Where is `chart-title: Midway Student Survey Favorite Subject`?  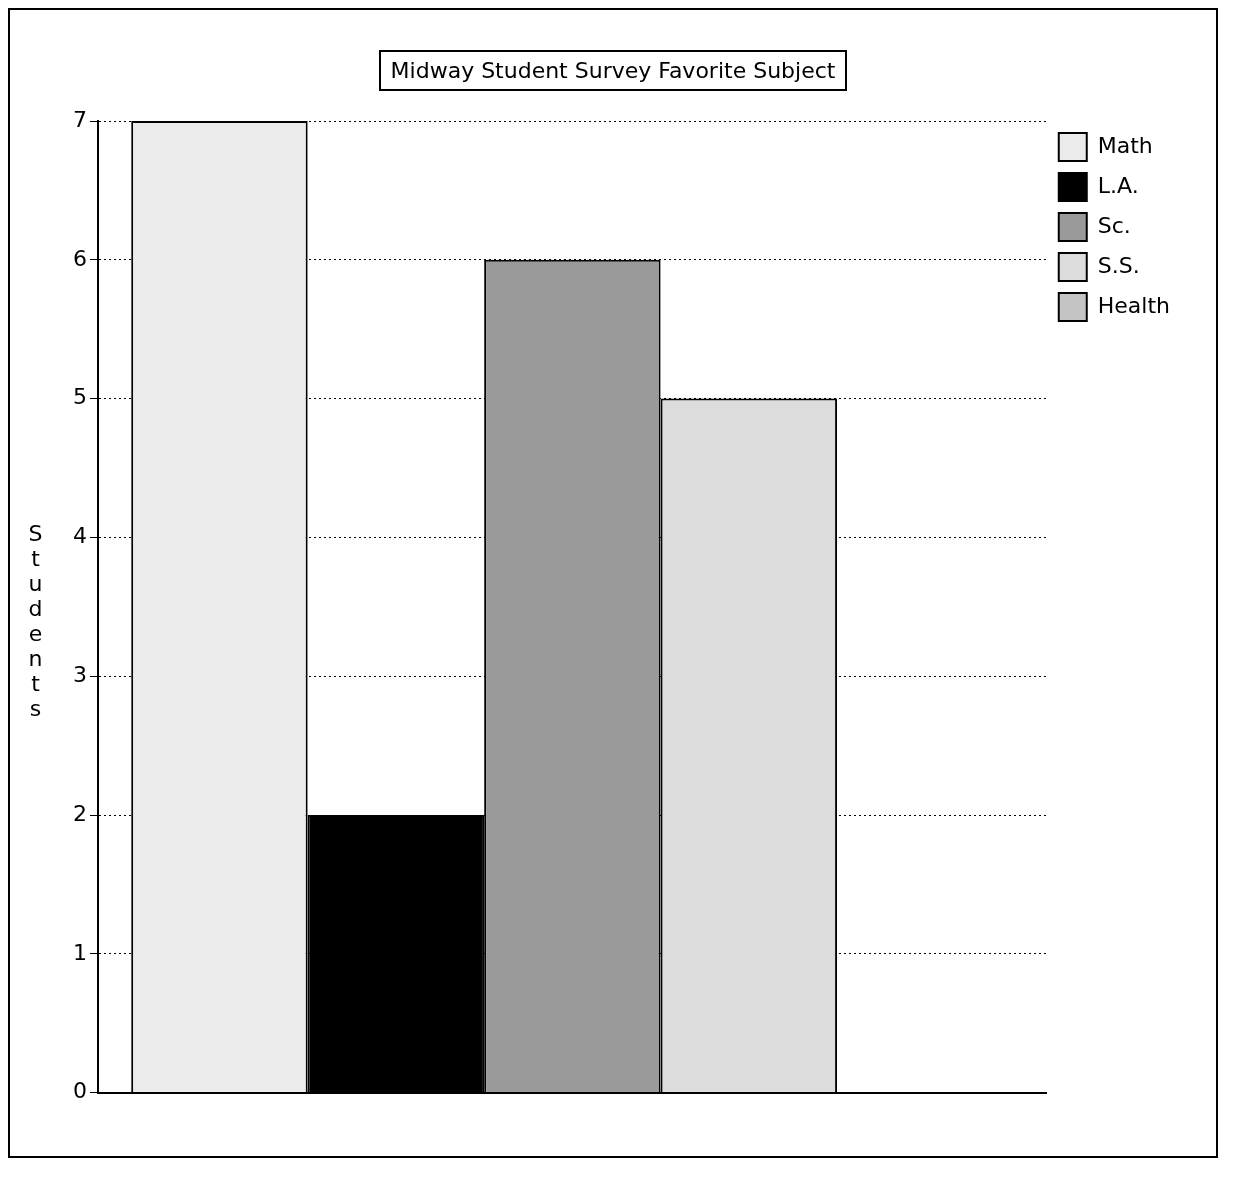 chart-title: Midway Student Survey Favorite Subject is located at coordinates (613, 70).